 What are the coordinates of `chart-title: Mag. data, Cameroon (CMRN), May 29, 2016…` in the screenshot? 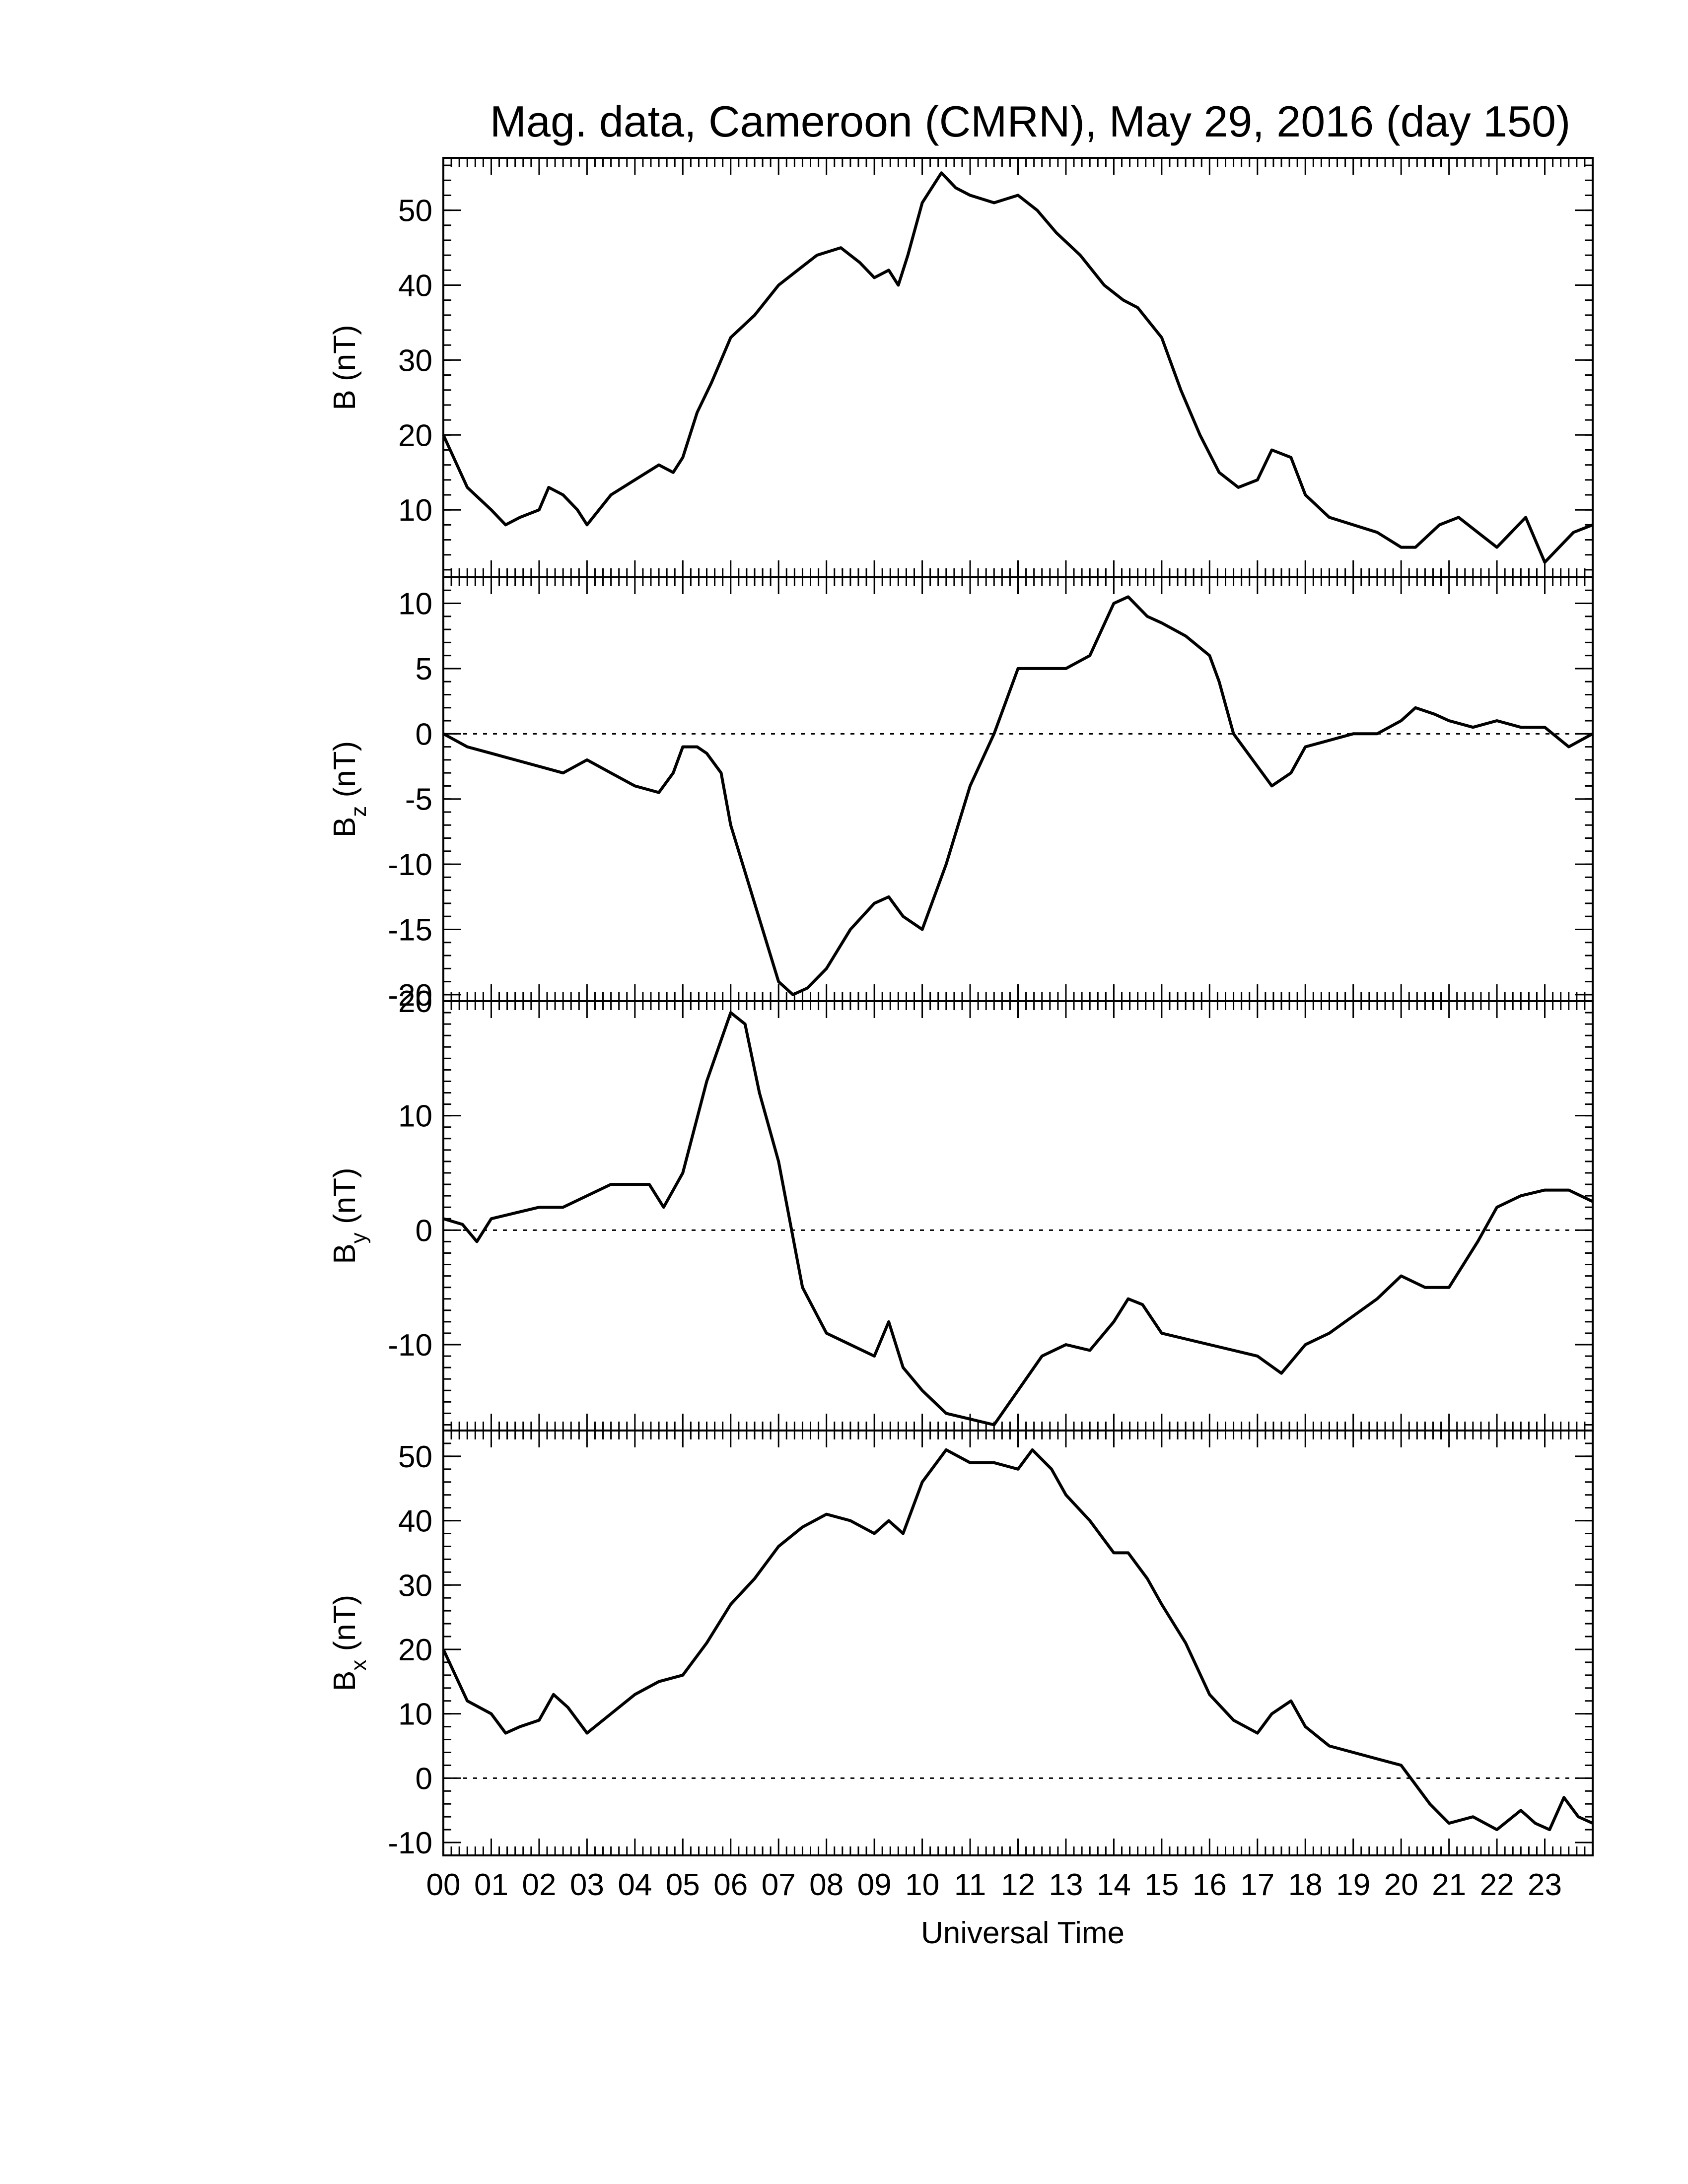 It's located at (1030, 121).